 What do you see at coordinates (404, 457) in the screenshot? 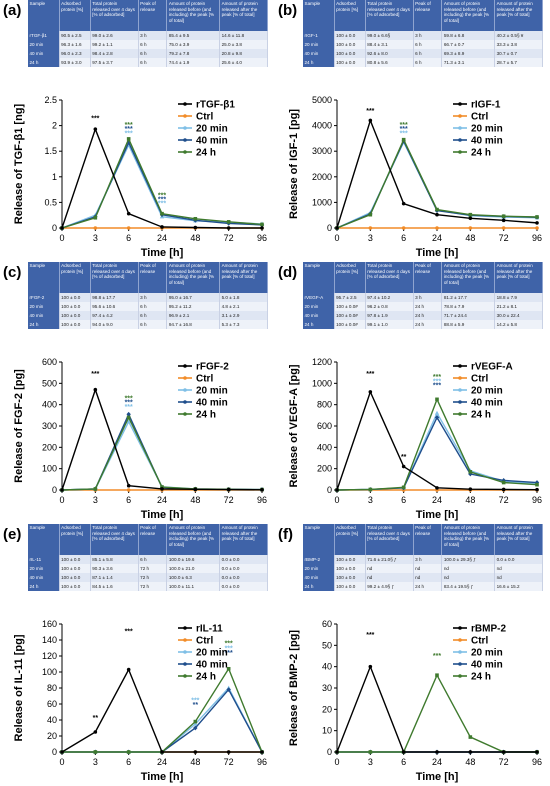
I see `significance-marker: **` at bounding box center [404, 457].